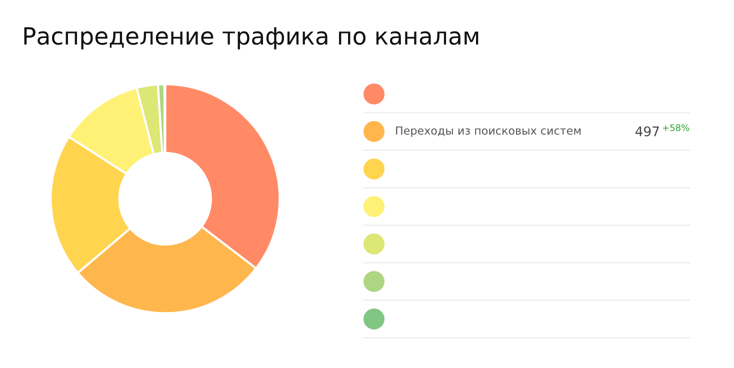  What do you see at coordinates (647, 131) in the screenshot?
I see `text: 497` at bounding box center [647, 131].